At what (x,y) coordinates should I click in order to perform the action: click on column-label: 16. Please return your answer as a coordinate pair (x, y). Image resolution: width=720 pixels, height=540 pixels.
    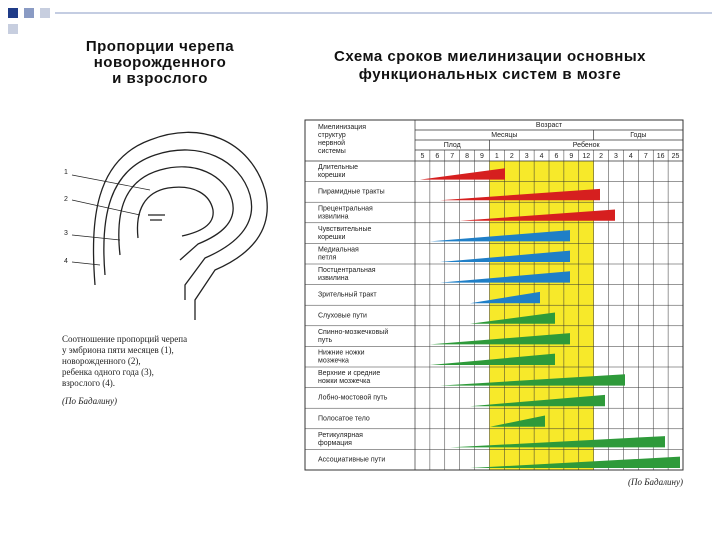
    Looking at the image, I should click on (661, 156).